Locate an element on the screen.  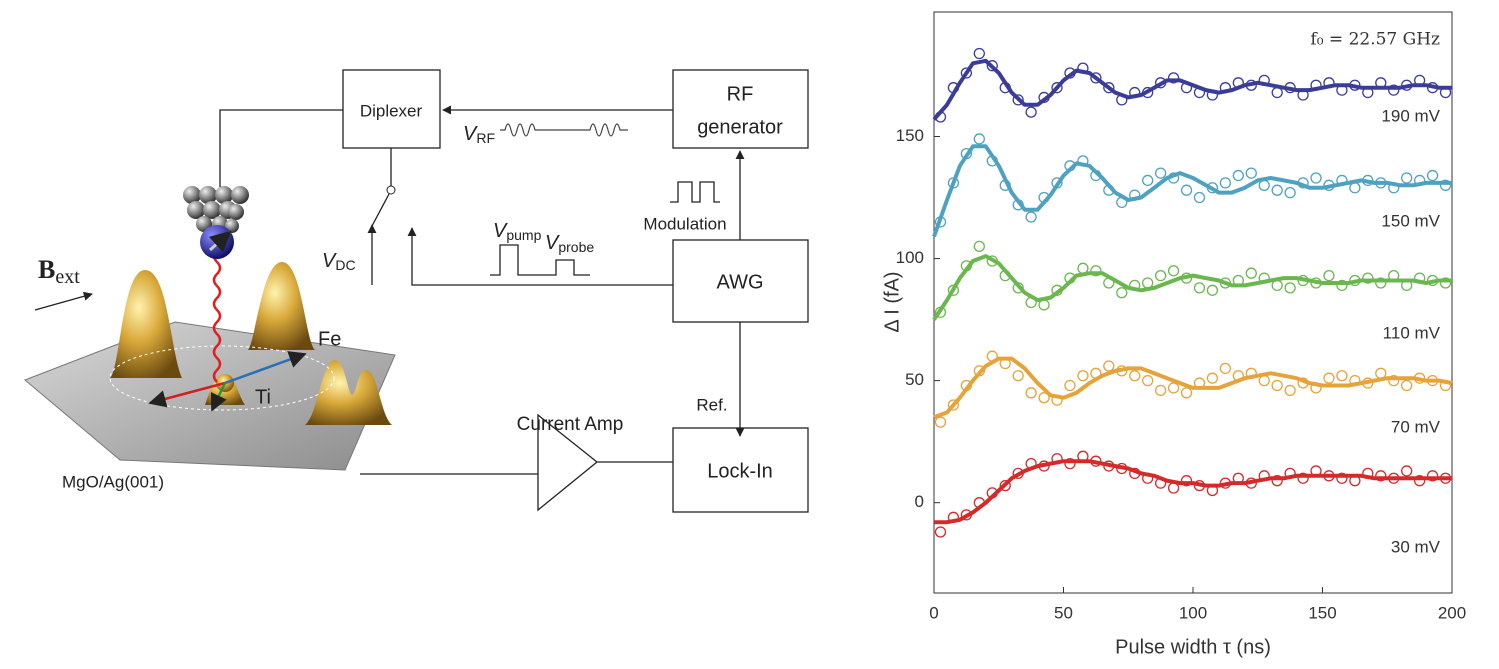
x-tick-label: 150 is located at coordinates (1322, 612).